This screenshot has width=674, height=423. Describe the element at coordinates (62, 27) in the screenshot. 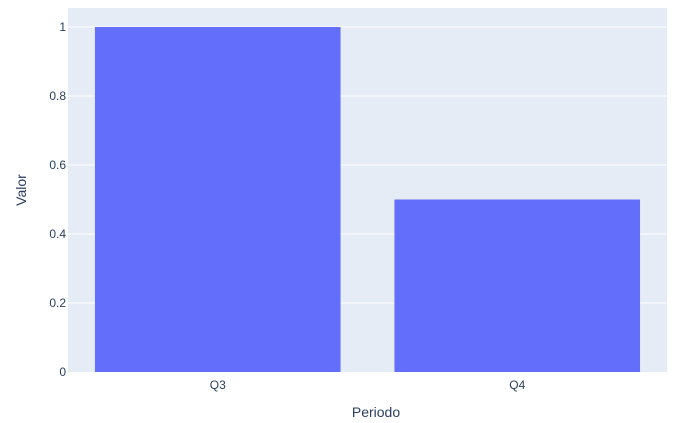

I see `y-tick-label: 1` at that location.